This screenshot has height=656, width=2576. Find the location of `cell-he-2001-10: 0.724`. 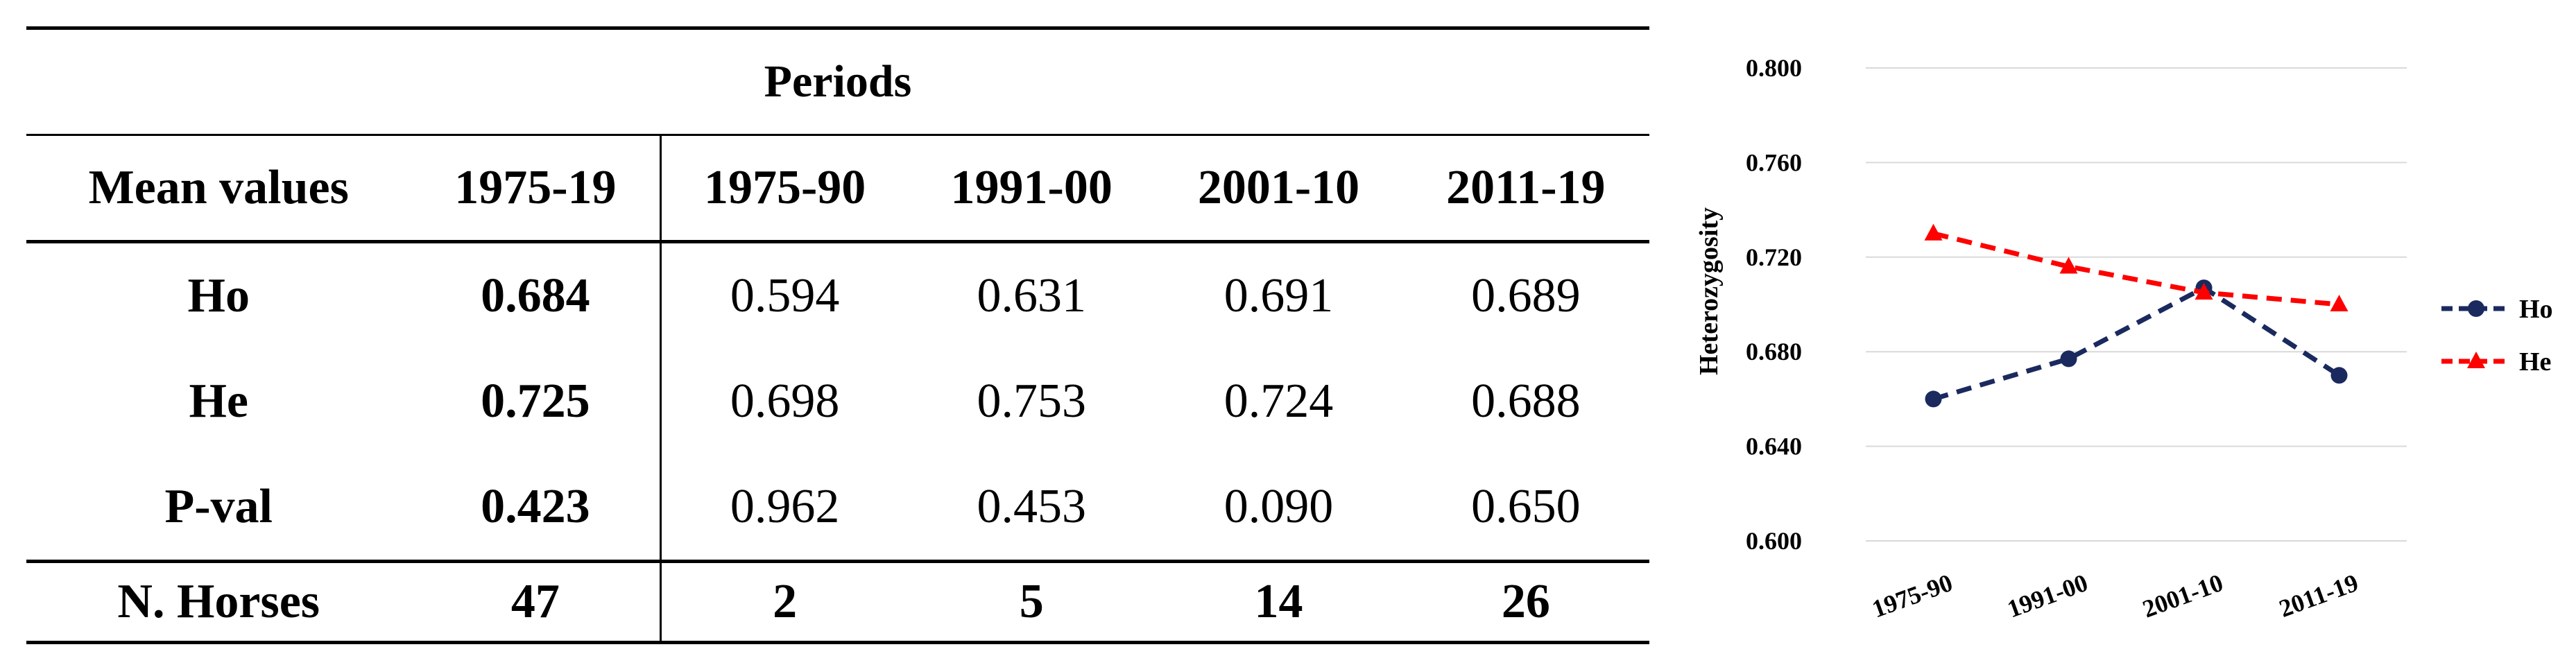

cell-he-2001-10: 0.724 is located at coordinates (1278, 401).